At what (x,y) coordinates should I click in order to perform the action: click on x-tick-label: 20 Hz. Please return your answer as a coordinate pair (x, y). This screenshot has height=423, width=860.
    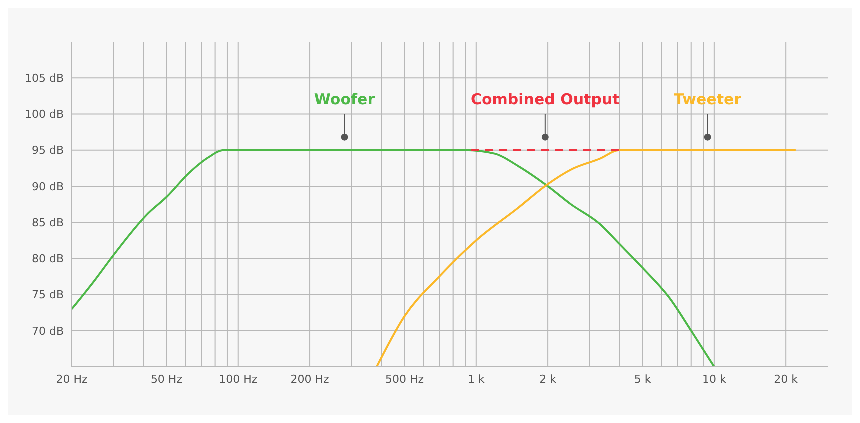
    Looking at the image, I should click on (72, 379).